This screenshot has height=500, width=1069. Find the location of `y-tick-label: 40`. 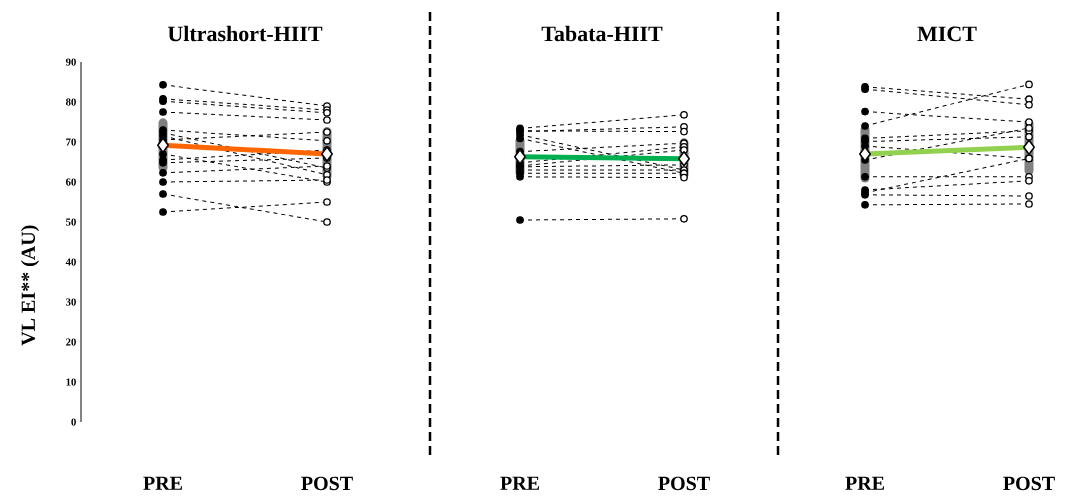

y-tick-label: 40 is located at coordinates (70, 262).